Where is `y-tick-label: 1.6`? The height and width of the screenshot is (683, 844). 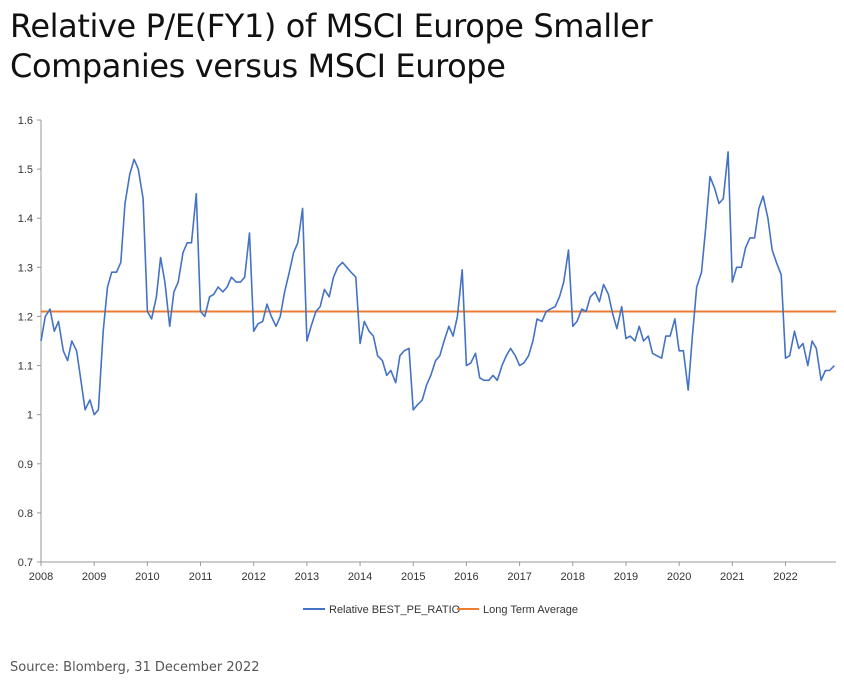
y-tick-label: 1.6 is located at coordinates (25, 121).